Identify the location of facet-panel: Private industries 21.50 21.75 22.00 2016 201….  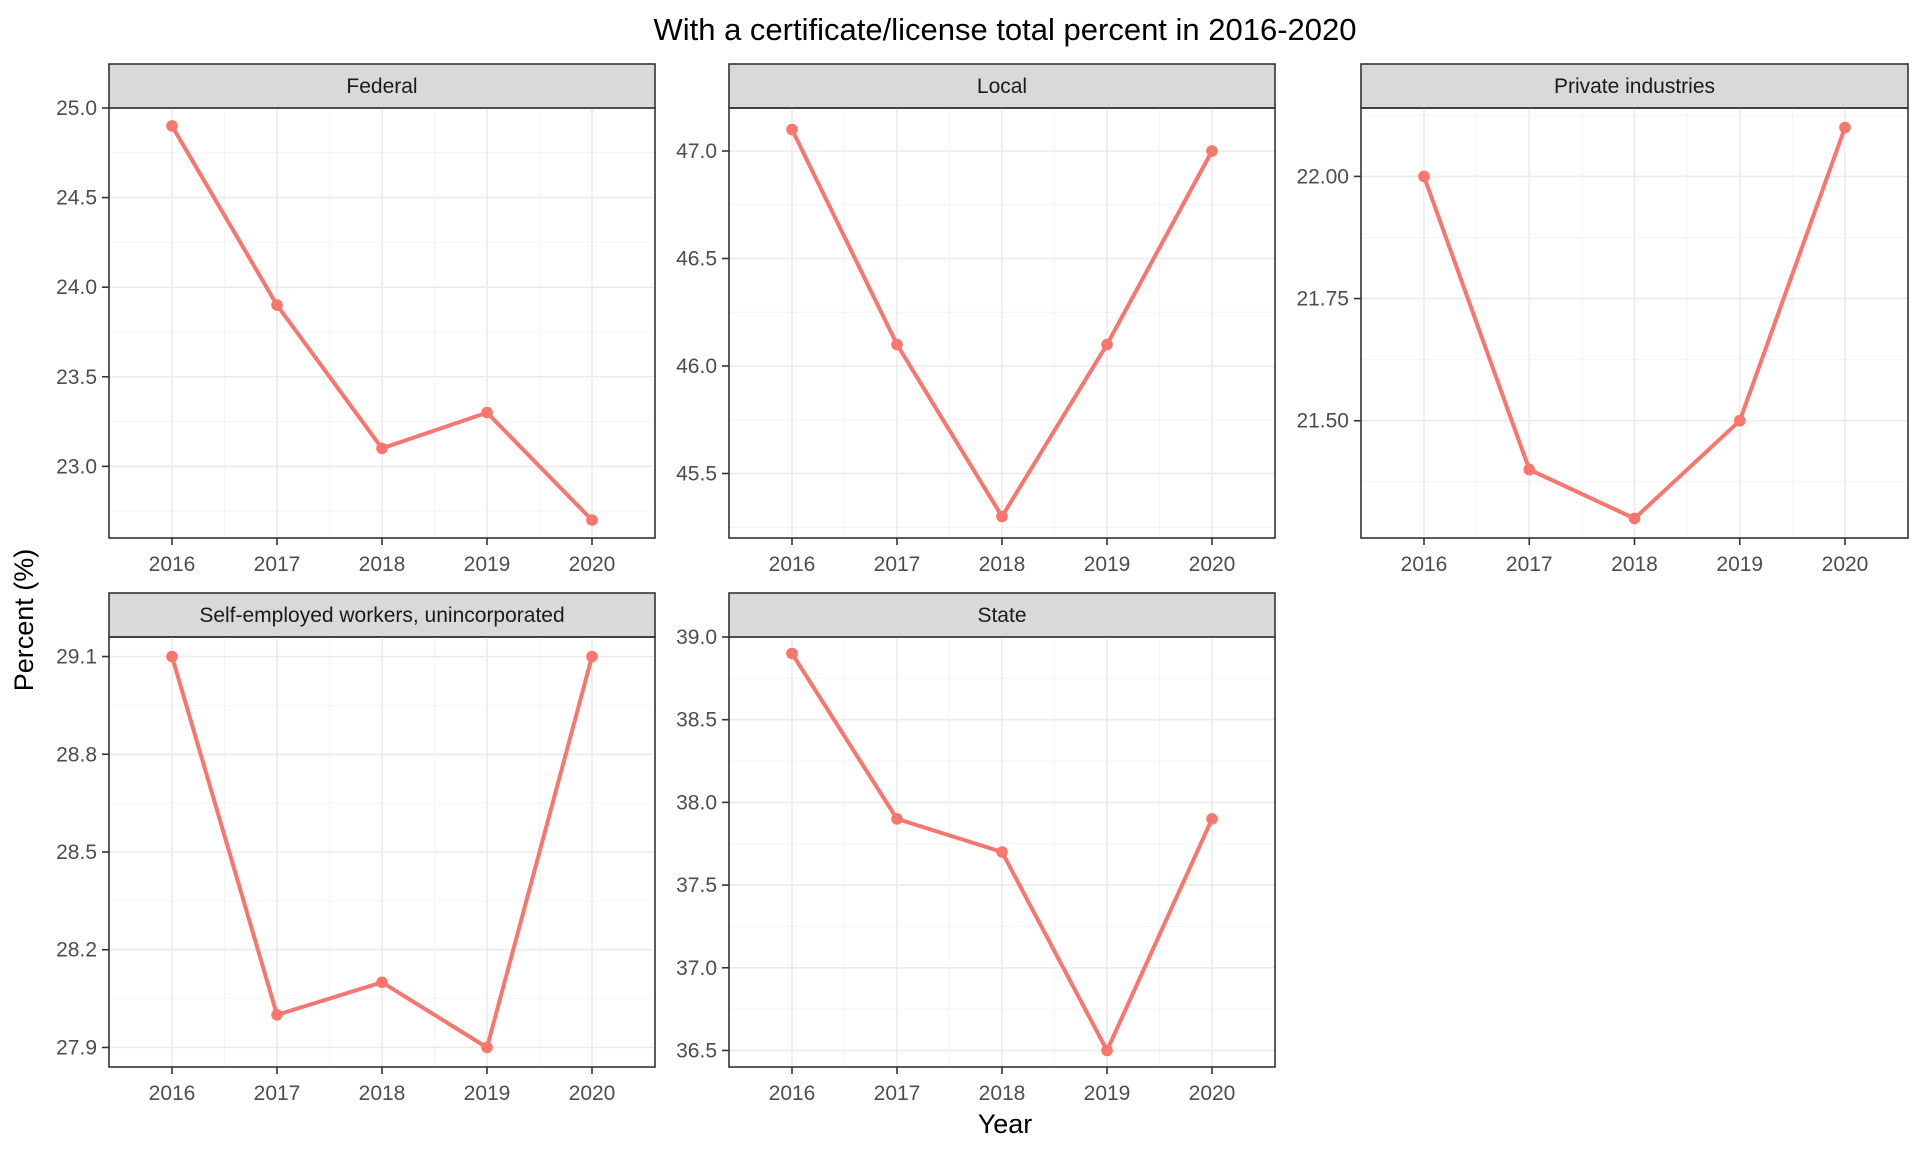
(1602, 319).